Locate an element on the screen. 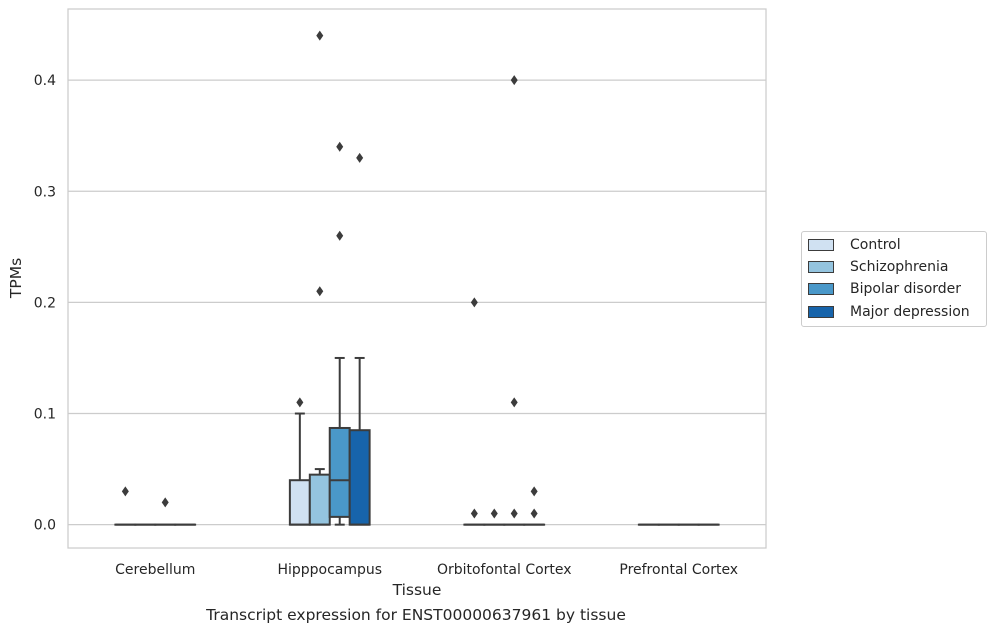 The image size is (997, 634). legend-item-bipolar-disorder: Bipolar disorder is located at coordinates (884, 289).